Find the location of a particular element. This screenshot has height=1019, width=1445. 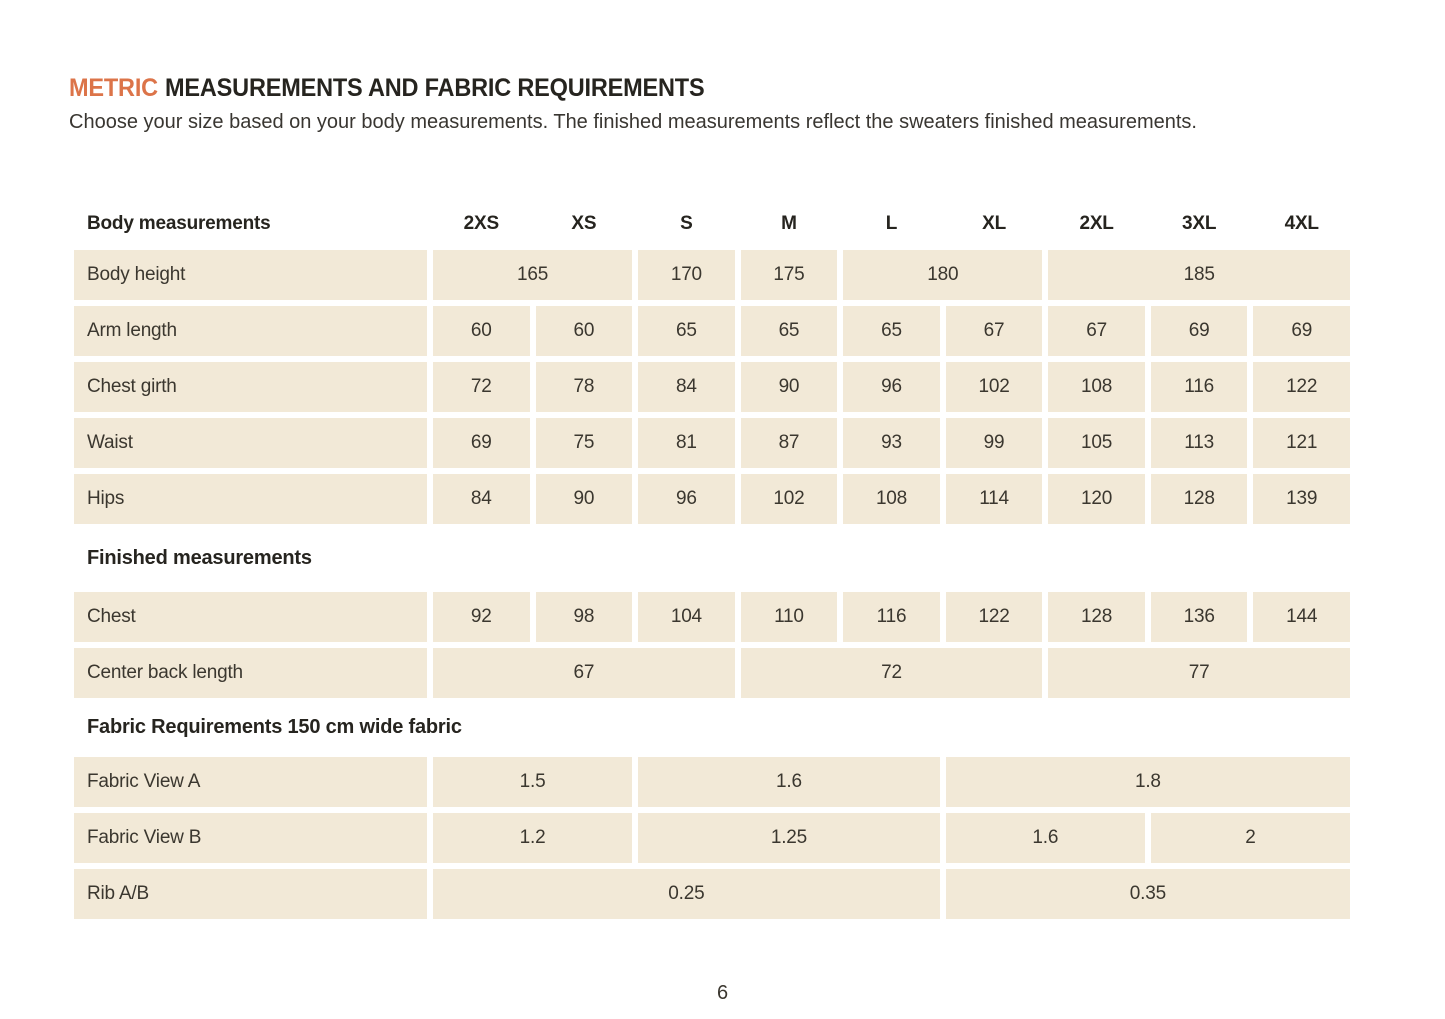

table-row: Center back length 67 72 77 is located at coordinates (712, 673).